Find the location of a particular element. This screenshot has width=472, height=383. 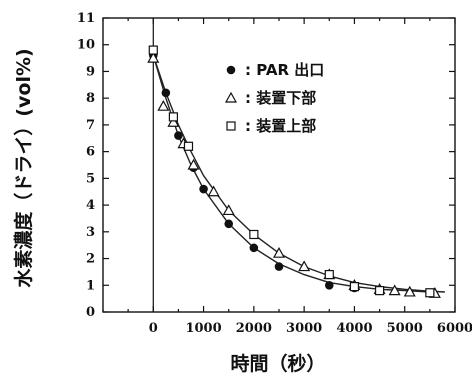

y-tick-label: 9 is located at coordinates (90, 71).